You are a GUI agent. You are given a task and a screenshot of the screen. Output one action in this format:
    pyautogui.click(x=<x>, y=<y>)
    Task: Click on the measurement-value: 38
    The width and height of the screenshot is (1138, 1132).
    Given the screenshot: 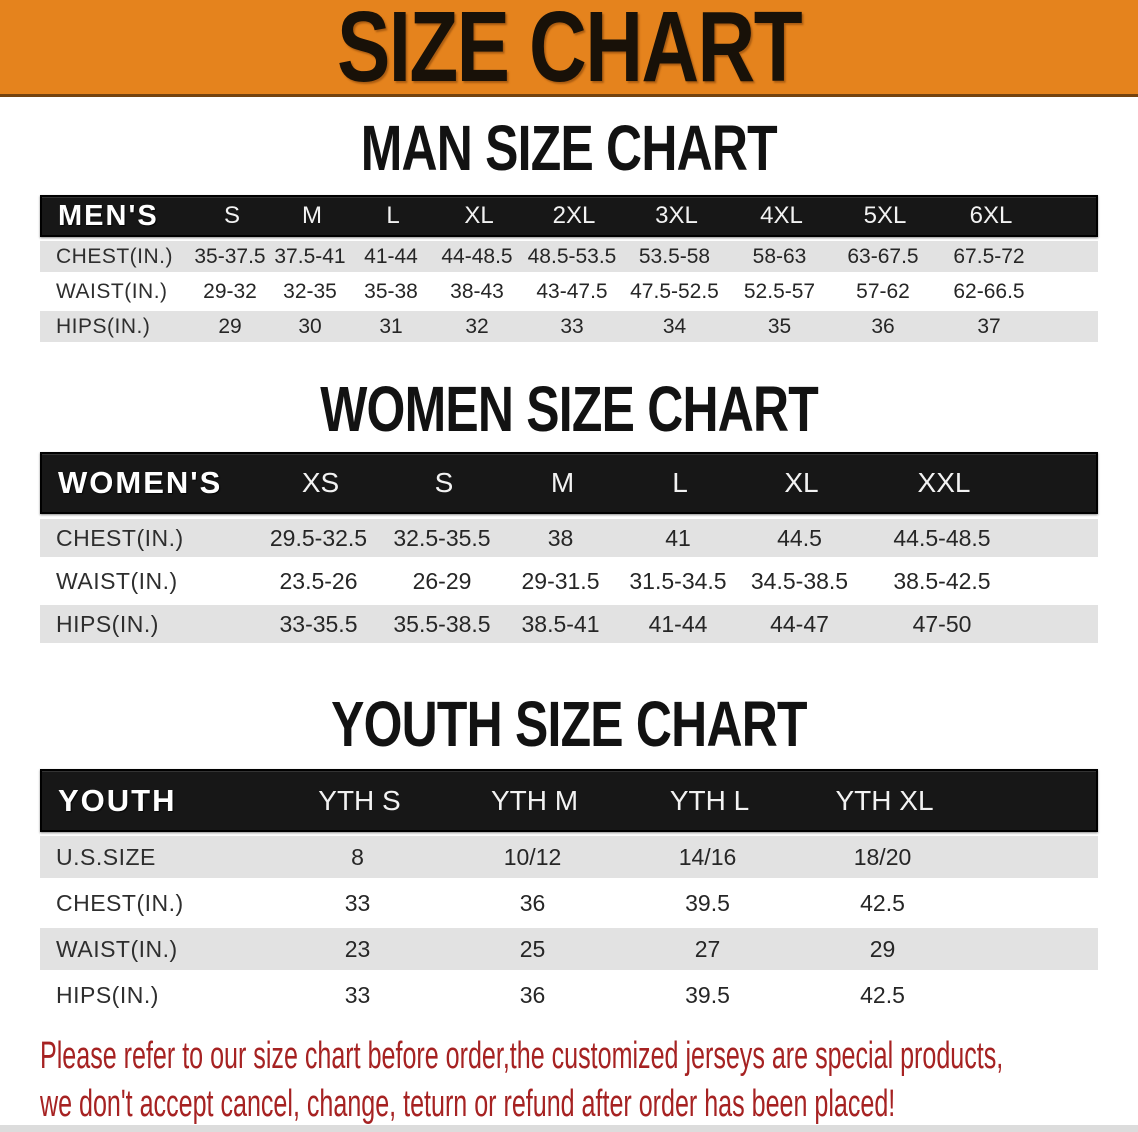 What is the action you would take?
    pyautogui.click(x=560, y=537)
    